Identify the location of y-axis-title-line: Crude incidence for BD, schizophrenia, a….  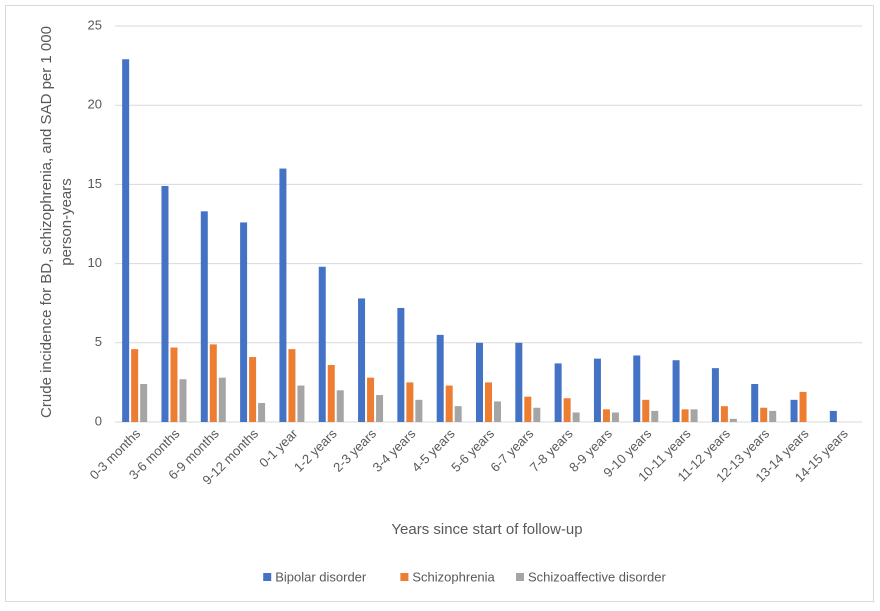
(46, 222).